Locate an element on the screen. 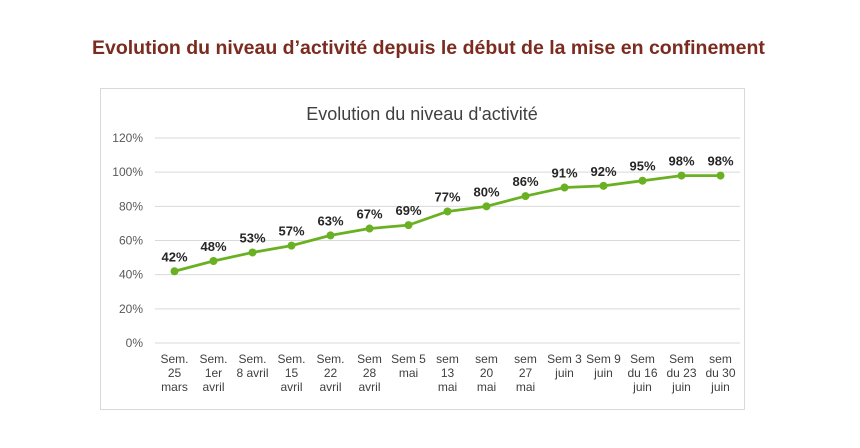 Image resolution: width=860 pixels, height=448 pixels. data-label: 63% is located at coordinates (330, 220).